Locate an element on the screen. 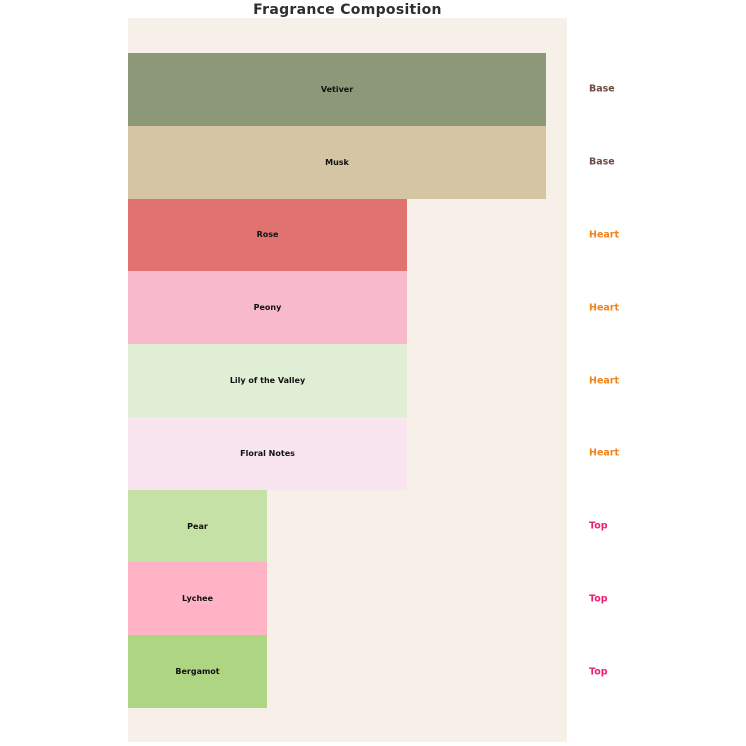 This screenshot has height=746, width=746. bar-row-pear: Pear Top is located at coordinates (437, 526).